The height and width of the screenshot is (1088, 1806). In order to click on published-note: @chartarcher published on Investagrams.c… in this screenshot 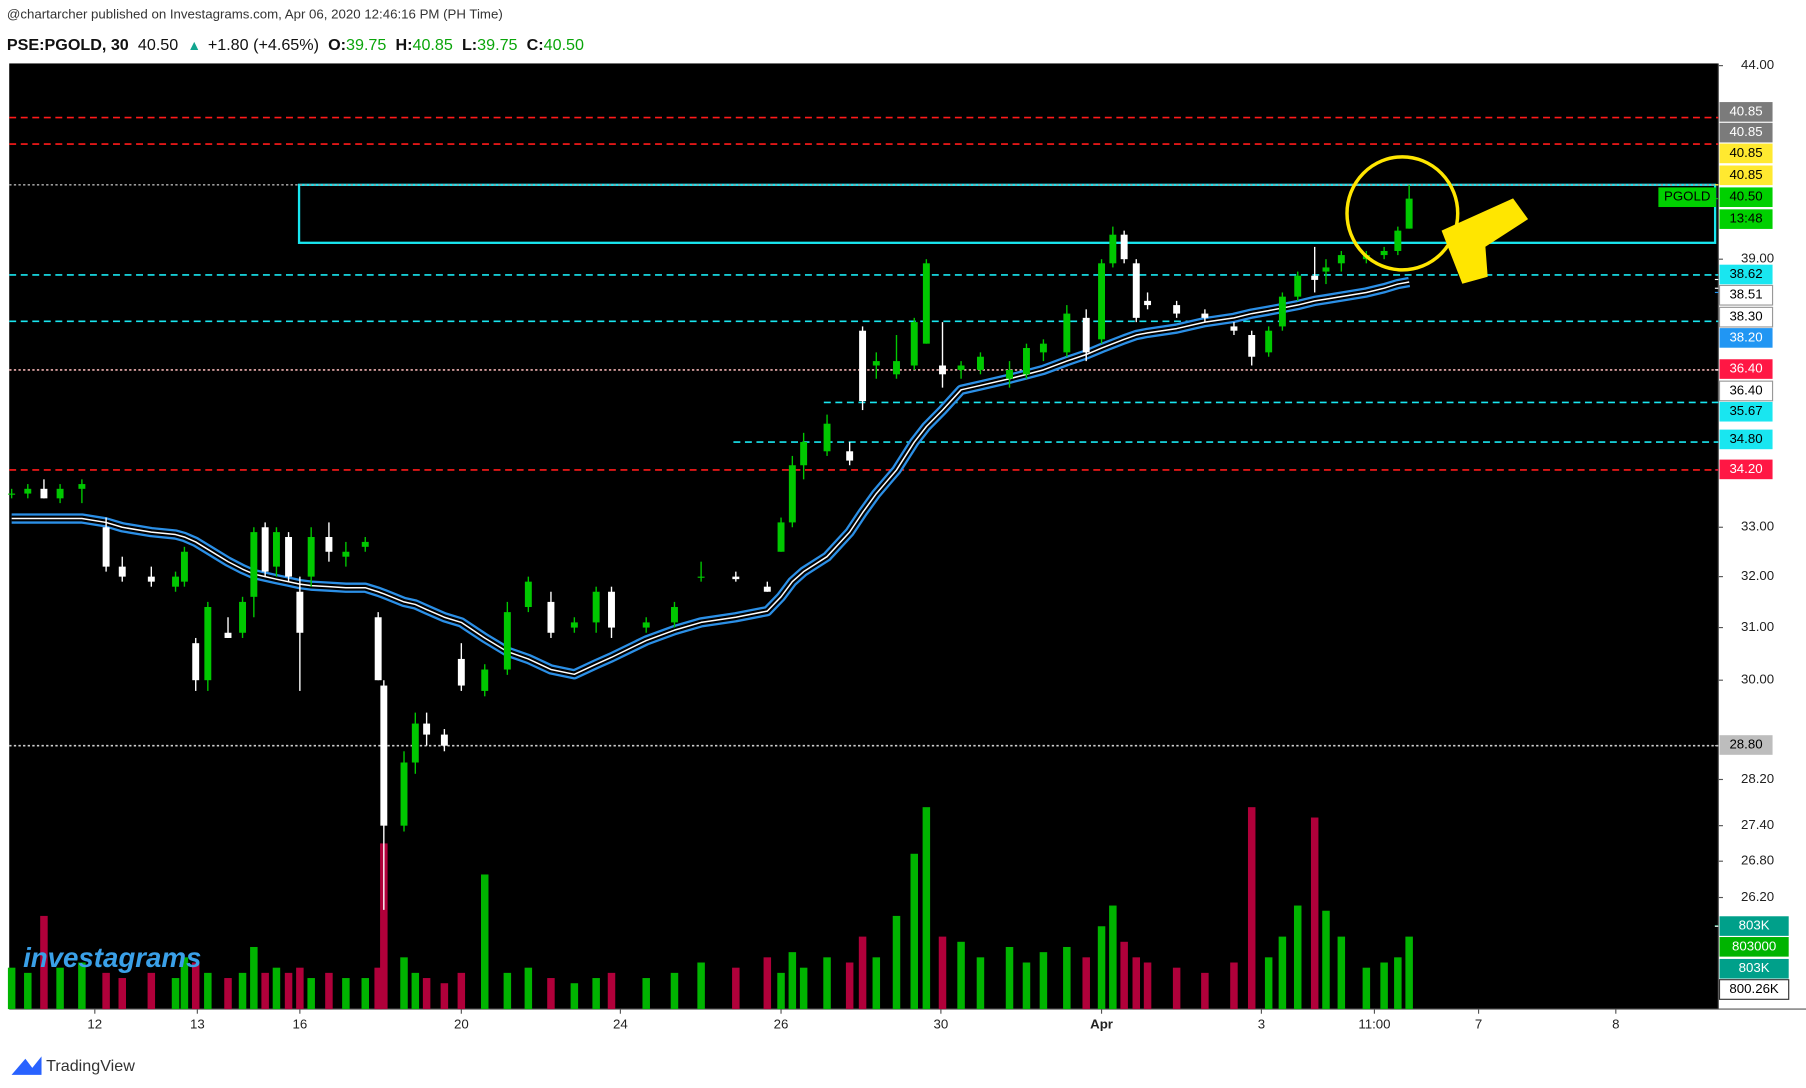, I will do `click(255, 14)`.